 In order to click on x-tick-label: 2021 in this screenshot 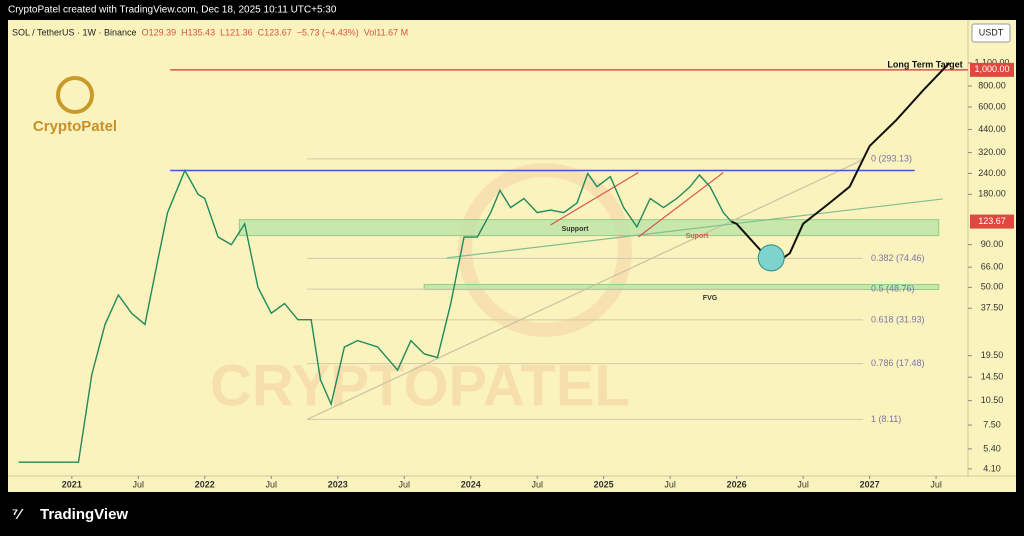, I will do `click(72, 484)`.